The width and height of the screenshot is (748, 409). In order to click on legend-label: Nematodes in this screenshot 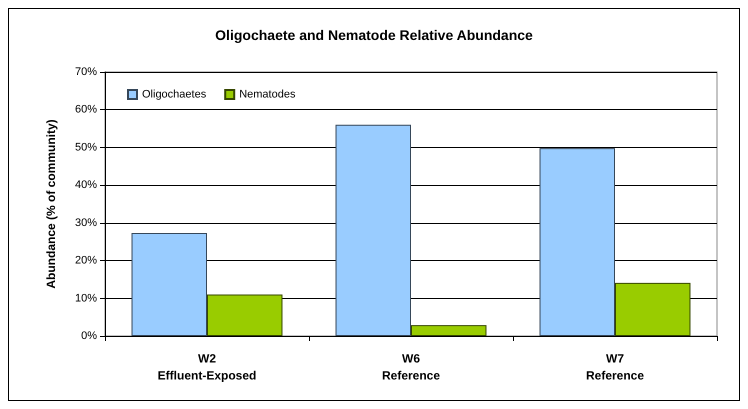, I will do `click(267, 94)`.